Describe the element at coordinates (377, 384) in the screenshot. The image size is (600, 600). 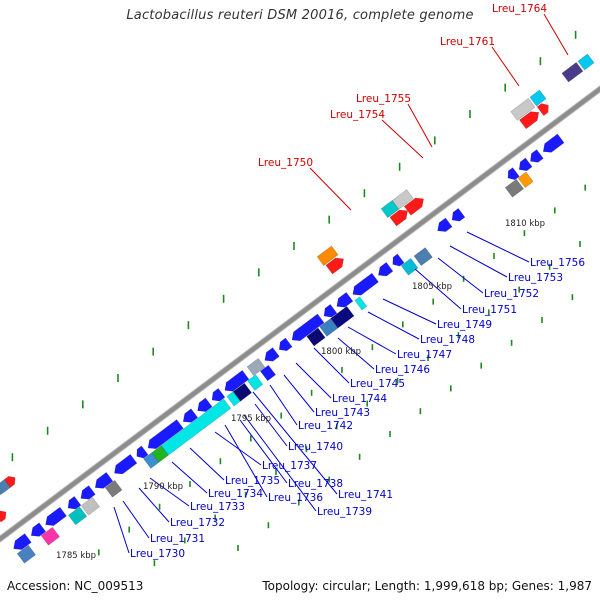
I see `gene-label-Lreu_1745: Lreu_1745` at that location.